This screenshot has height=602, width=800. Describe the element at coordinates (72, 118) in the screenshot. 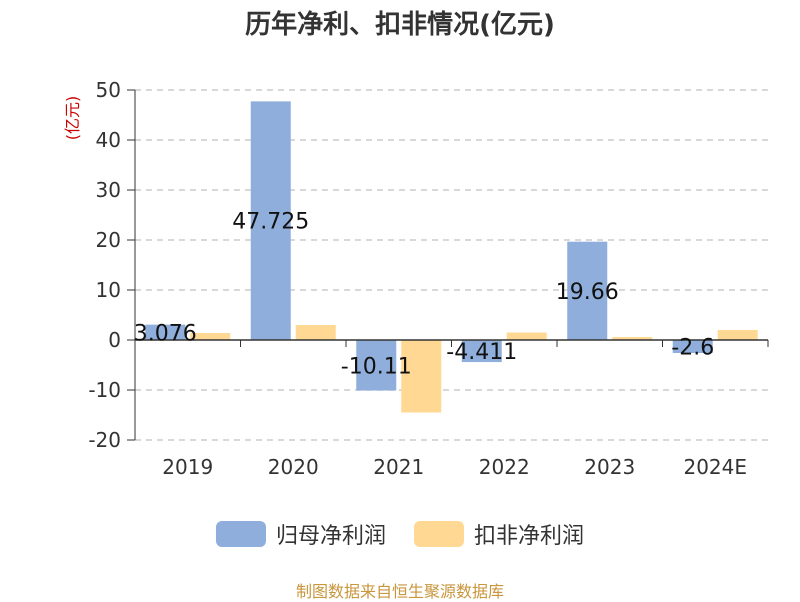

I see `y-axis-label: (亿元)` at that location.